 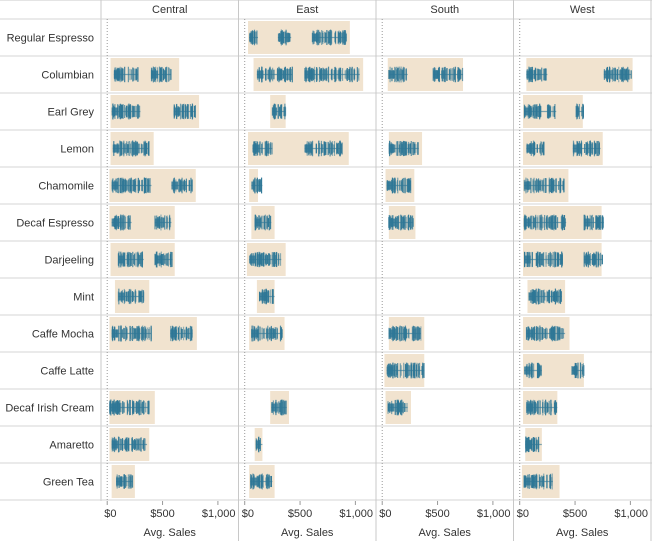 I want to click on product-label: Caffe Mocha, so click(x=63, y=335).